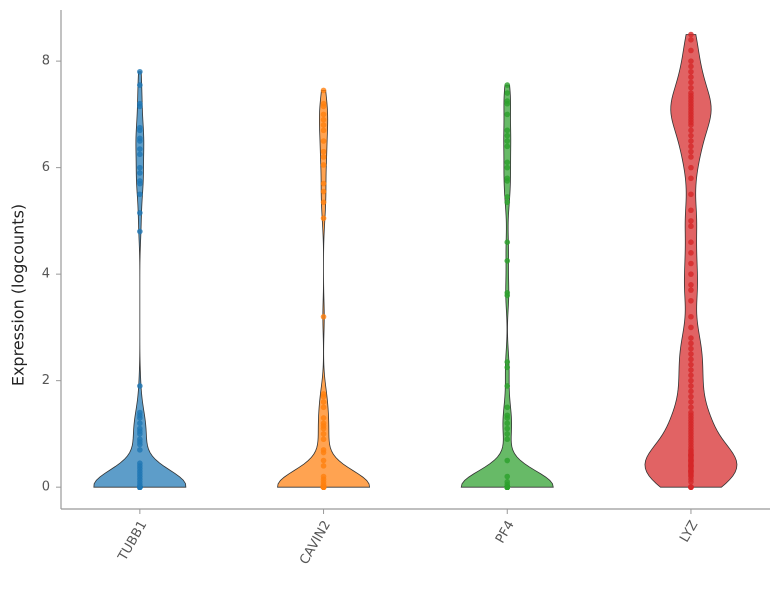 This screenshot has width=781, height=593. What do you see at coordinates (46, 167) in the screenshot?
I see `y-tick-label: 6` at bounding box center [46, 167].